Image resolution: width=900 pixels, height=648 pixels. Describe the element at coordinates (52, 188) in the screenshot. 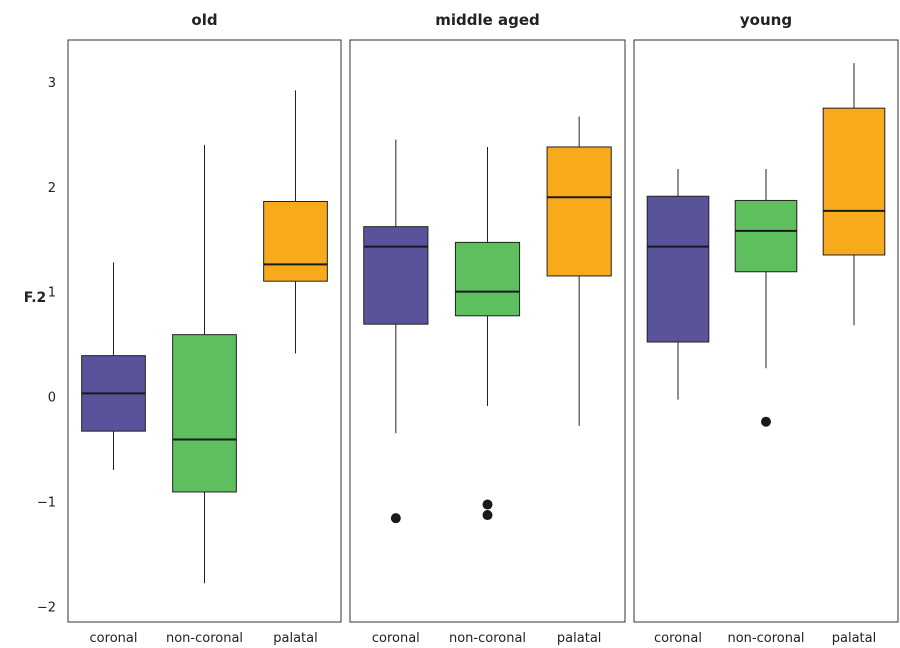

I see `y-tick-label: 2` at that location.